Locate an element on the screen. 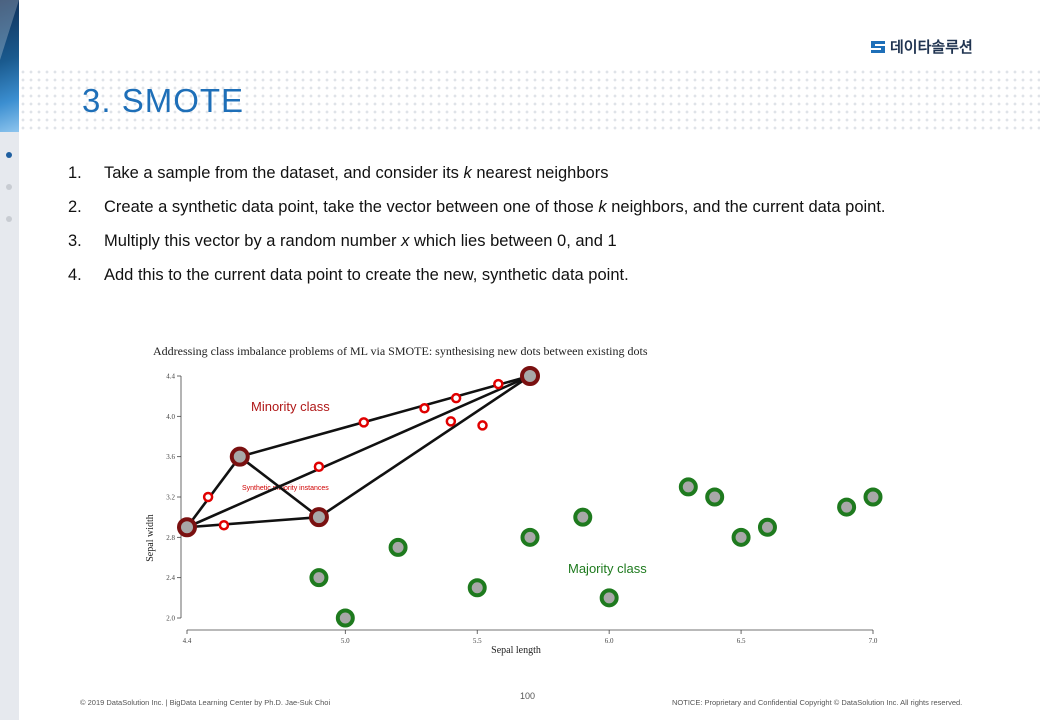 Image resolution: width=1040 pixels, height=720 pixels. logo-text: 데이타솔루션 is located at coordinates (931, 47).